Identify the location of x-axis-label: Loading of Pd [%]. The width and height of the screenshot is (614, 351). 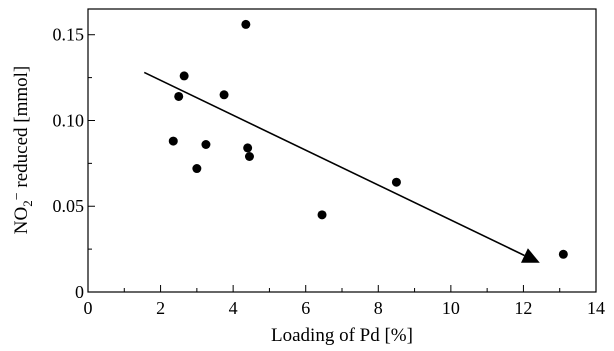
(342, 335).